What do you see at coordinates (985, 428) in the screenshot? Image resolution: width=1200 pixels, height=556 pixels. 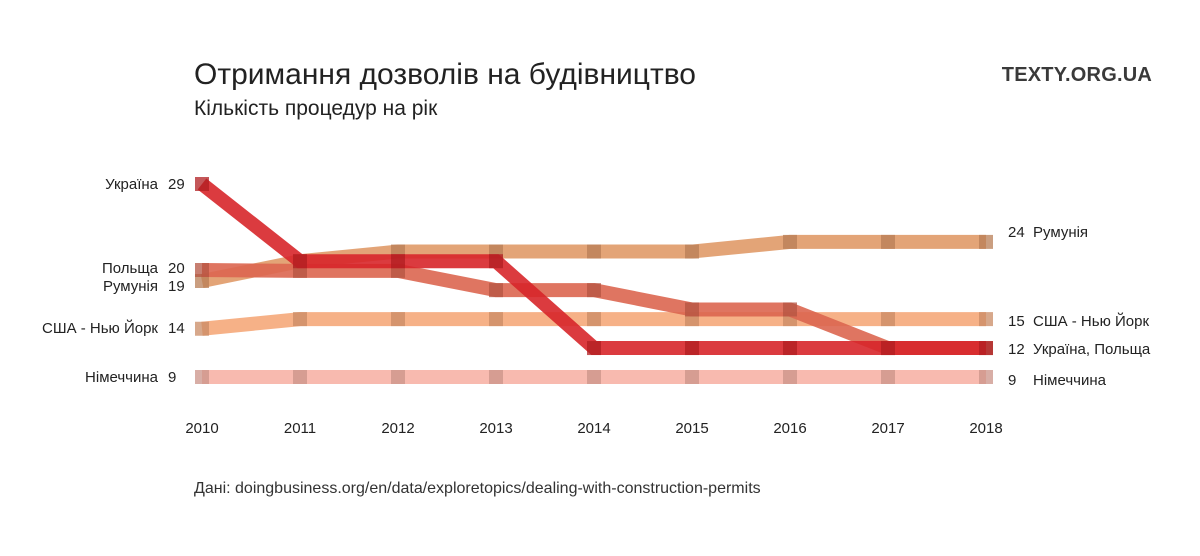 I see `x-tick-label: 2018` at bounding box center [985, 428].